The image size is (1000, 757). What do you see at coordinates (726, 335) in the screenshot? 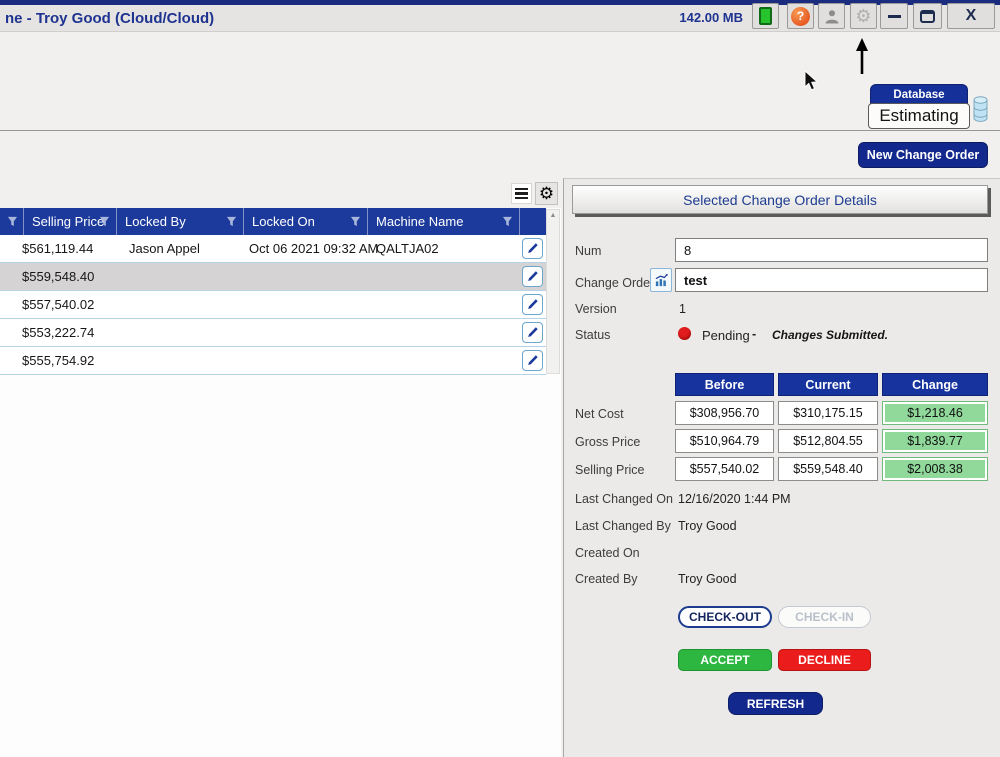
I see `status-value: Pending` at bounding box center [726, 335].